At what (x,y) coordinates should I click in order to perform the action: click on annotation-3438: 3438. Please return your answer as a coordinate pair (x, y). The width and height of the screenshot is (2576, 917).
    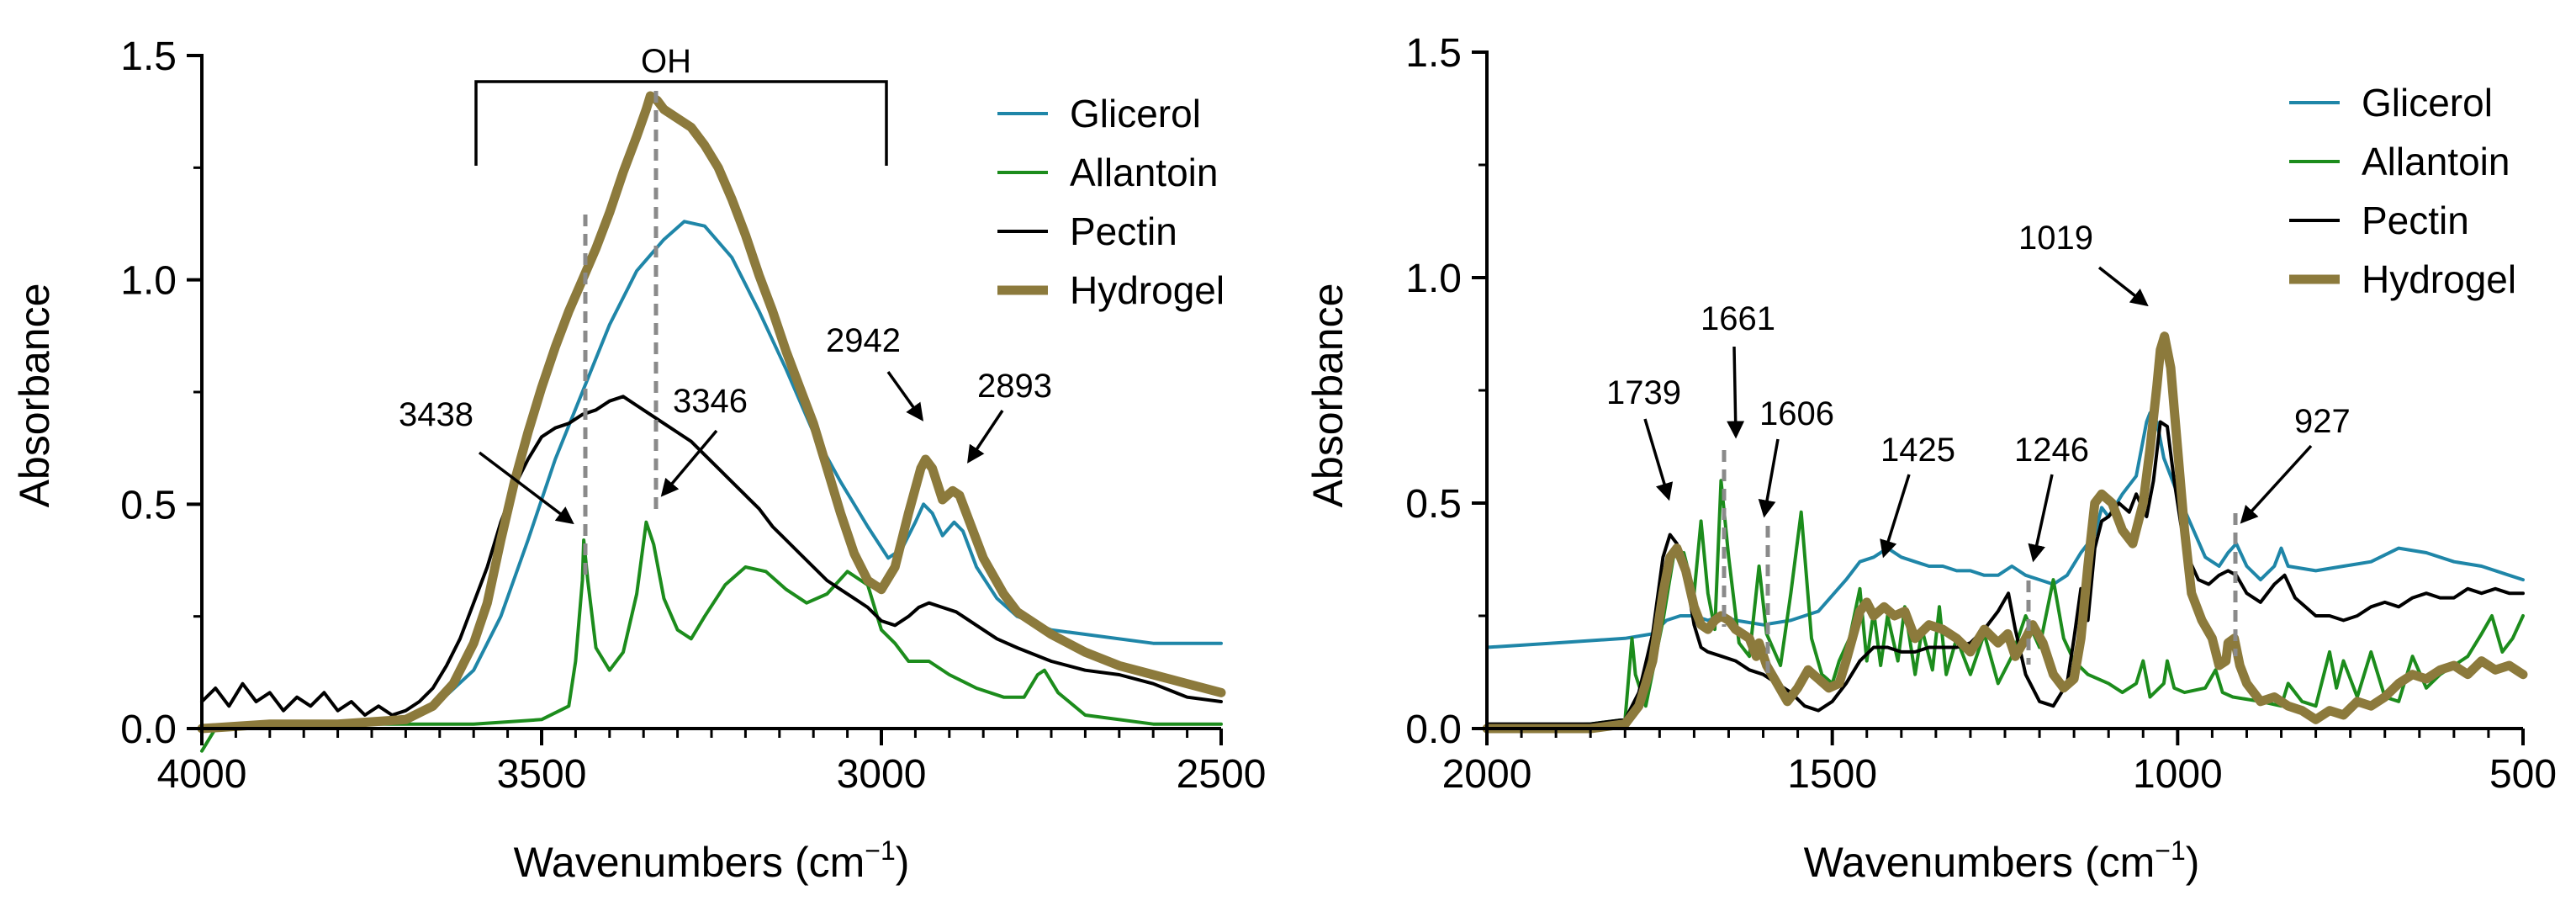
    Looking at the image, I should click on (436, 414).